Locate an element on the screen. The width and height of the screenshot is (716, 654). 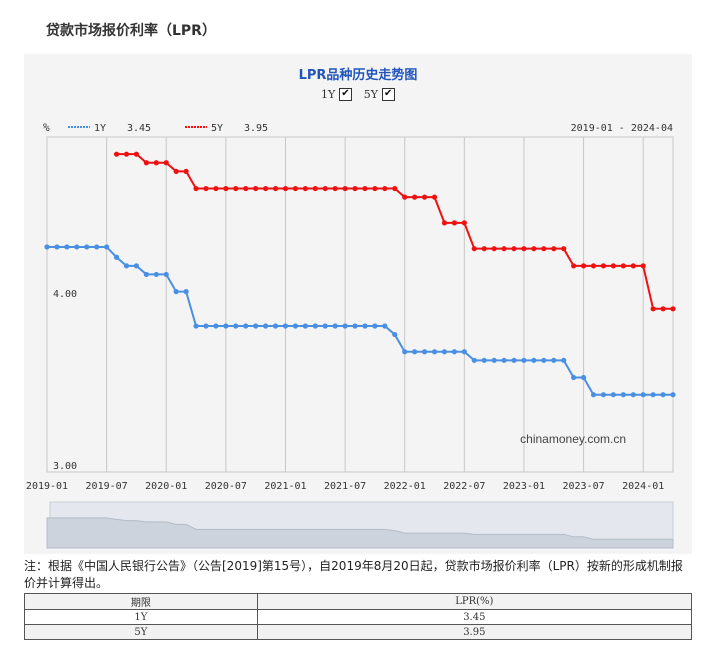
table-row: 1Y 3.45 is located at coordinates (358, 617).